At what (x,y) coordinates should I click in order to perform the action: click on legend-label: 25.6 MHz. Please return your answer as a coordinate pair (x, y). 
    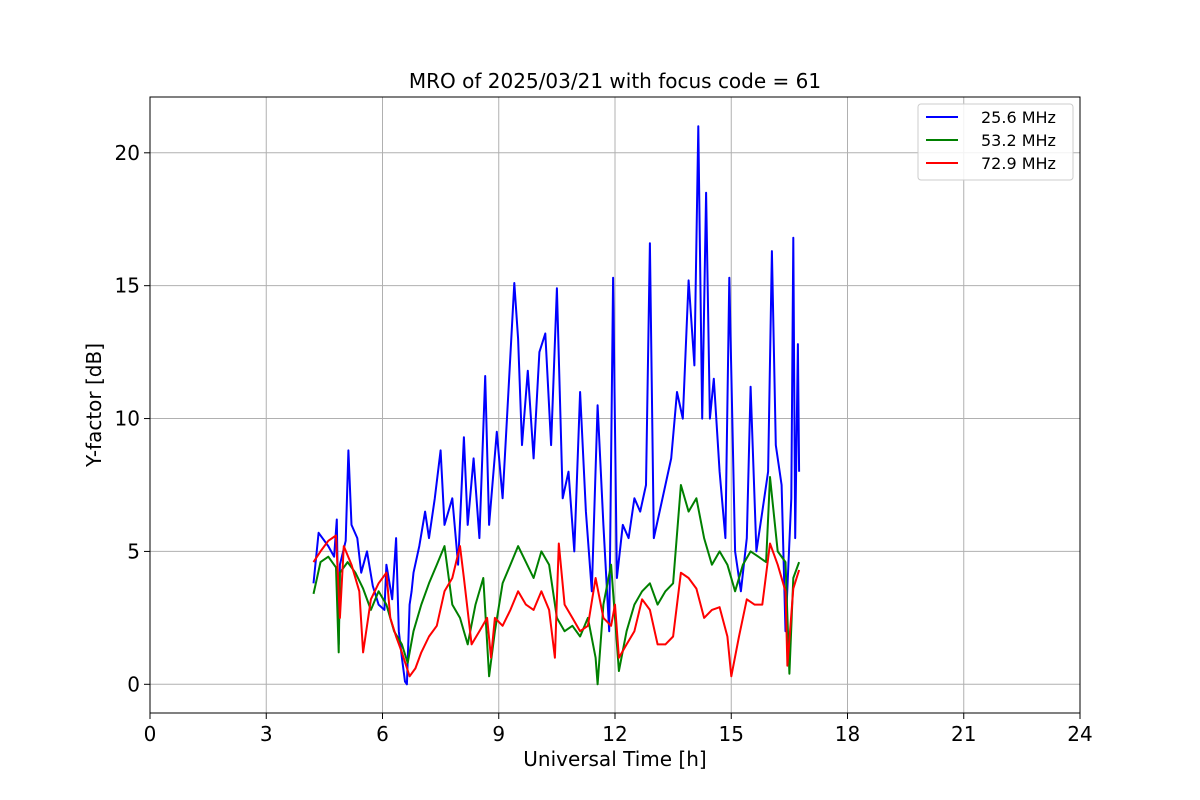
    Looking at the image, I should click on (1018, 117).